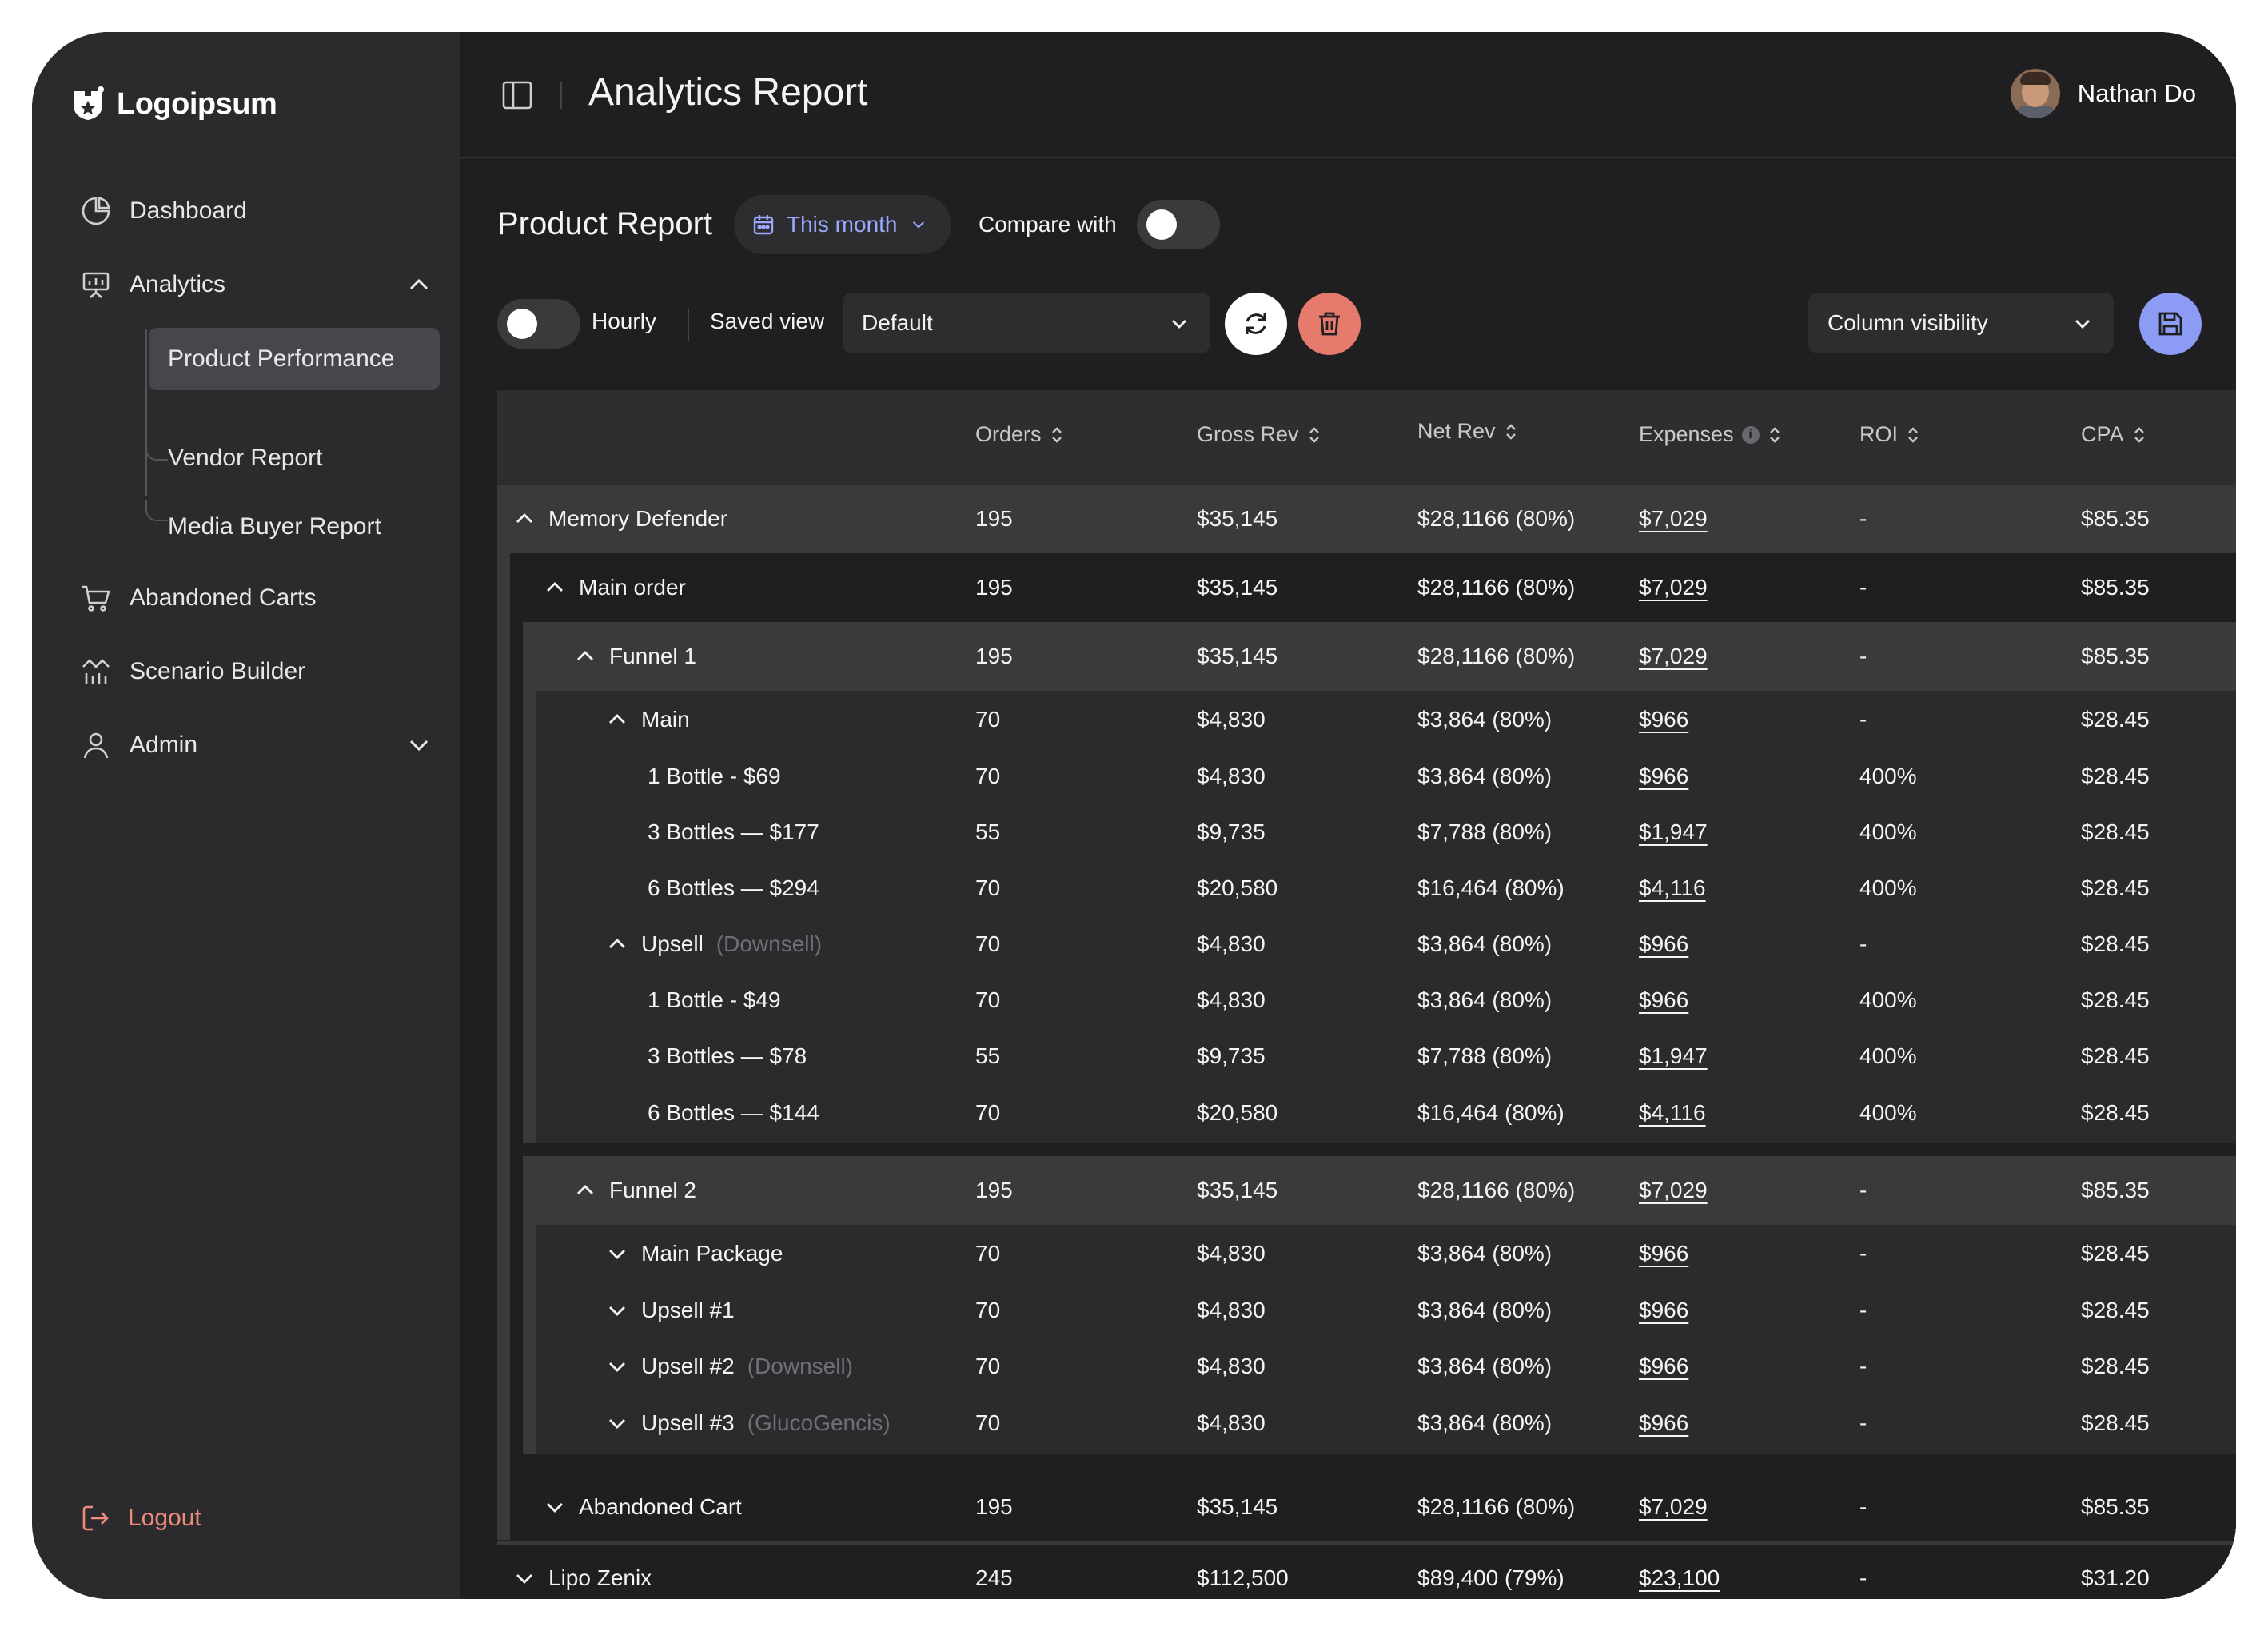 This screenshot has height=1631, width=2268. What do you see at coordinates (2136, 93) in the screenshot?
I see `user-name: Nathan Do` at bounding box center [2136, 93].